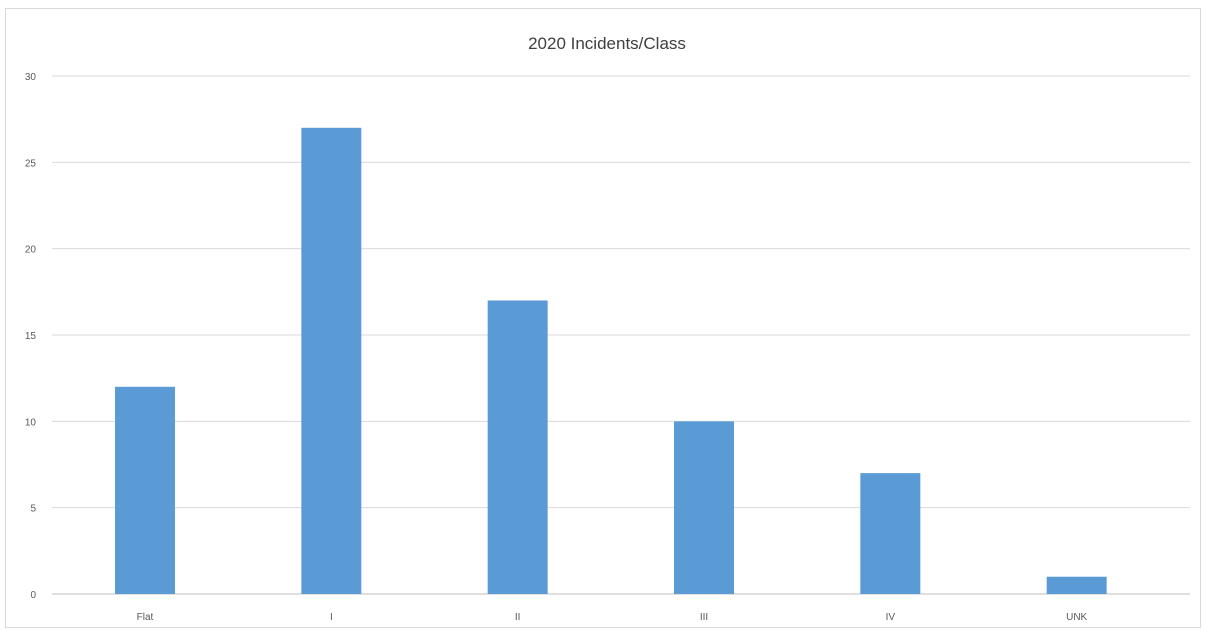  Describe the element at coordinates (890, 533) in the screenshot. I see `bar-iv` at that location.